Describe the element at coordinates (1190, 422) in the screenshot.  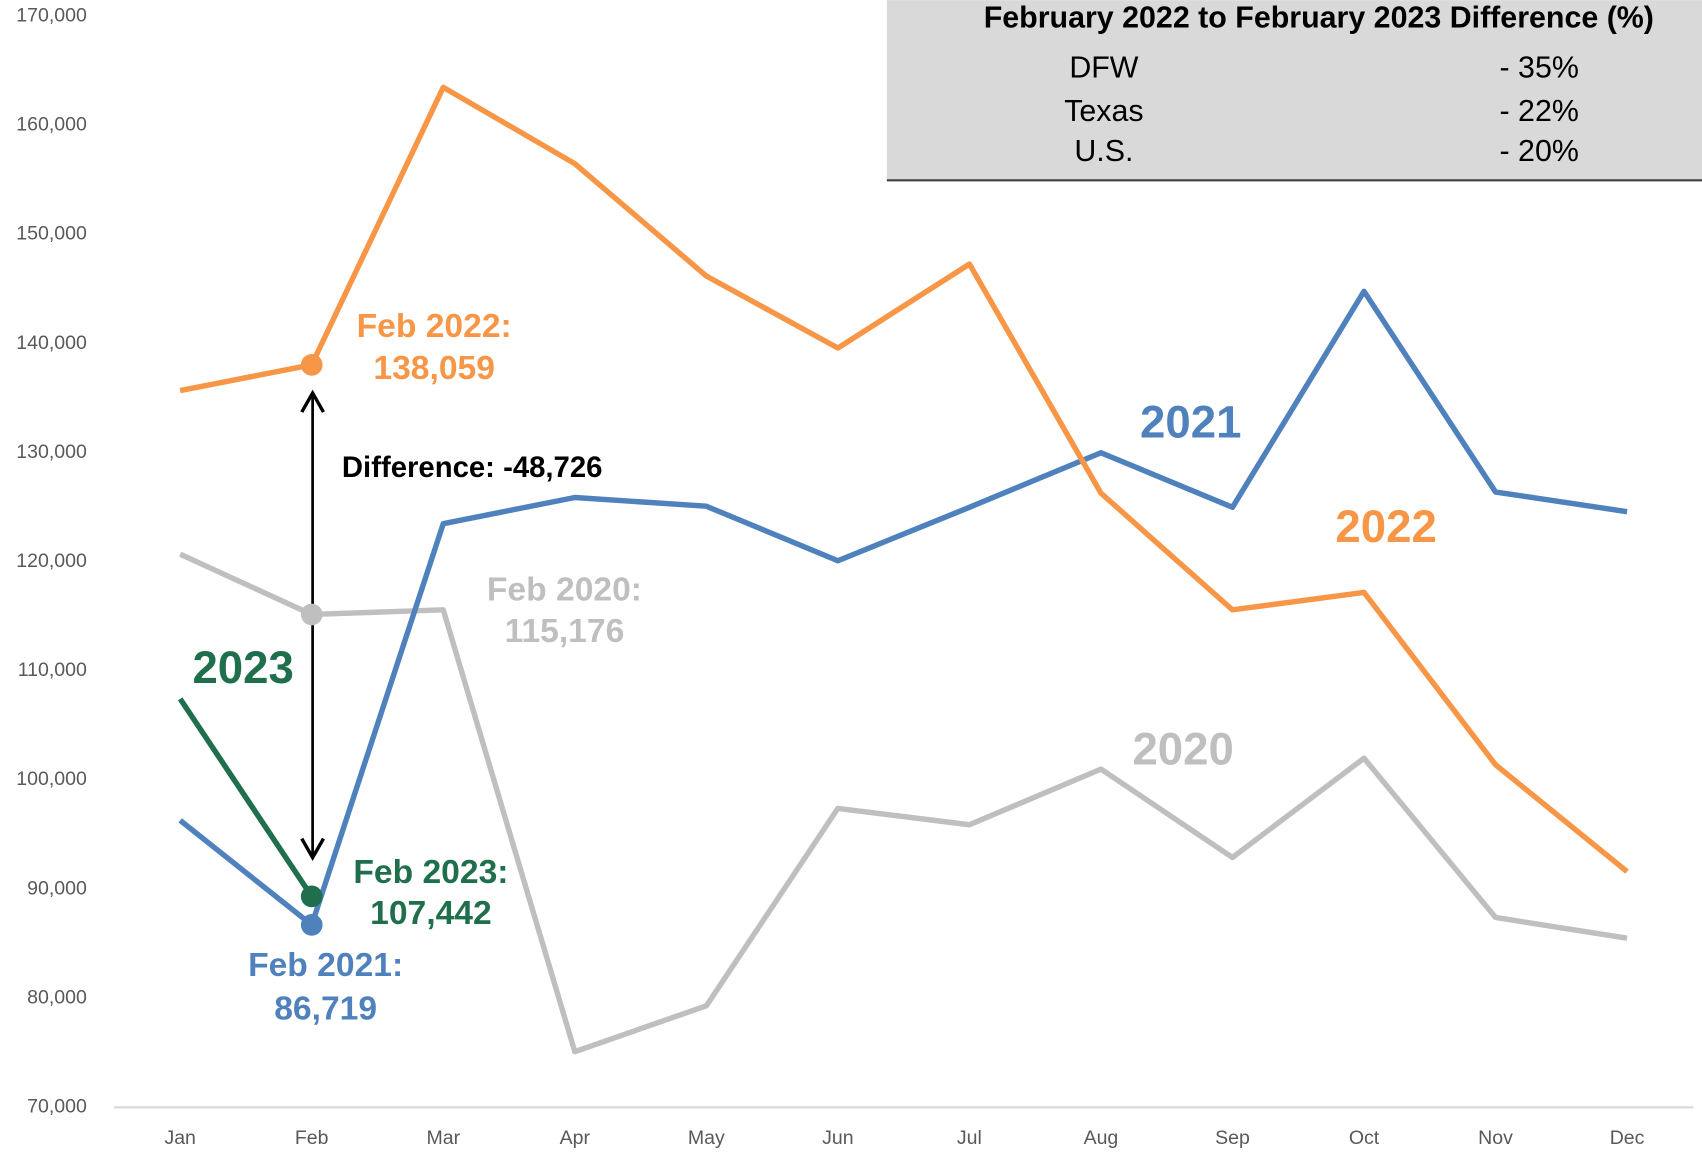
I see `series-label: 2021` at that location.